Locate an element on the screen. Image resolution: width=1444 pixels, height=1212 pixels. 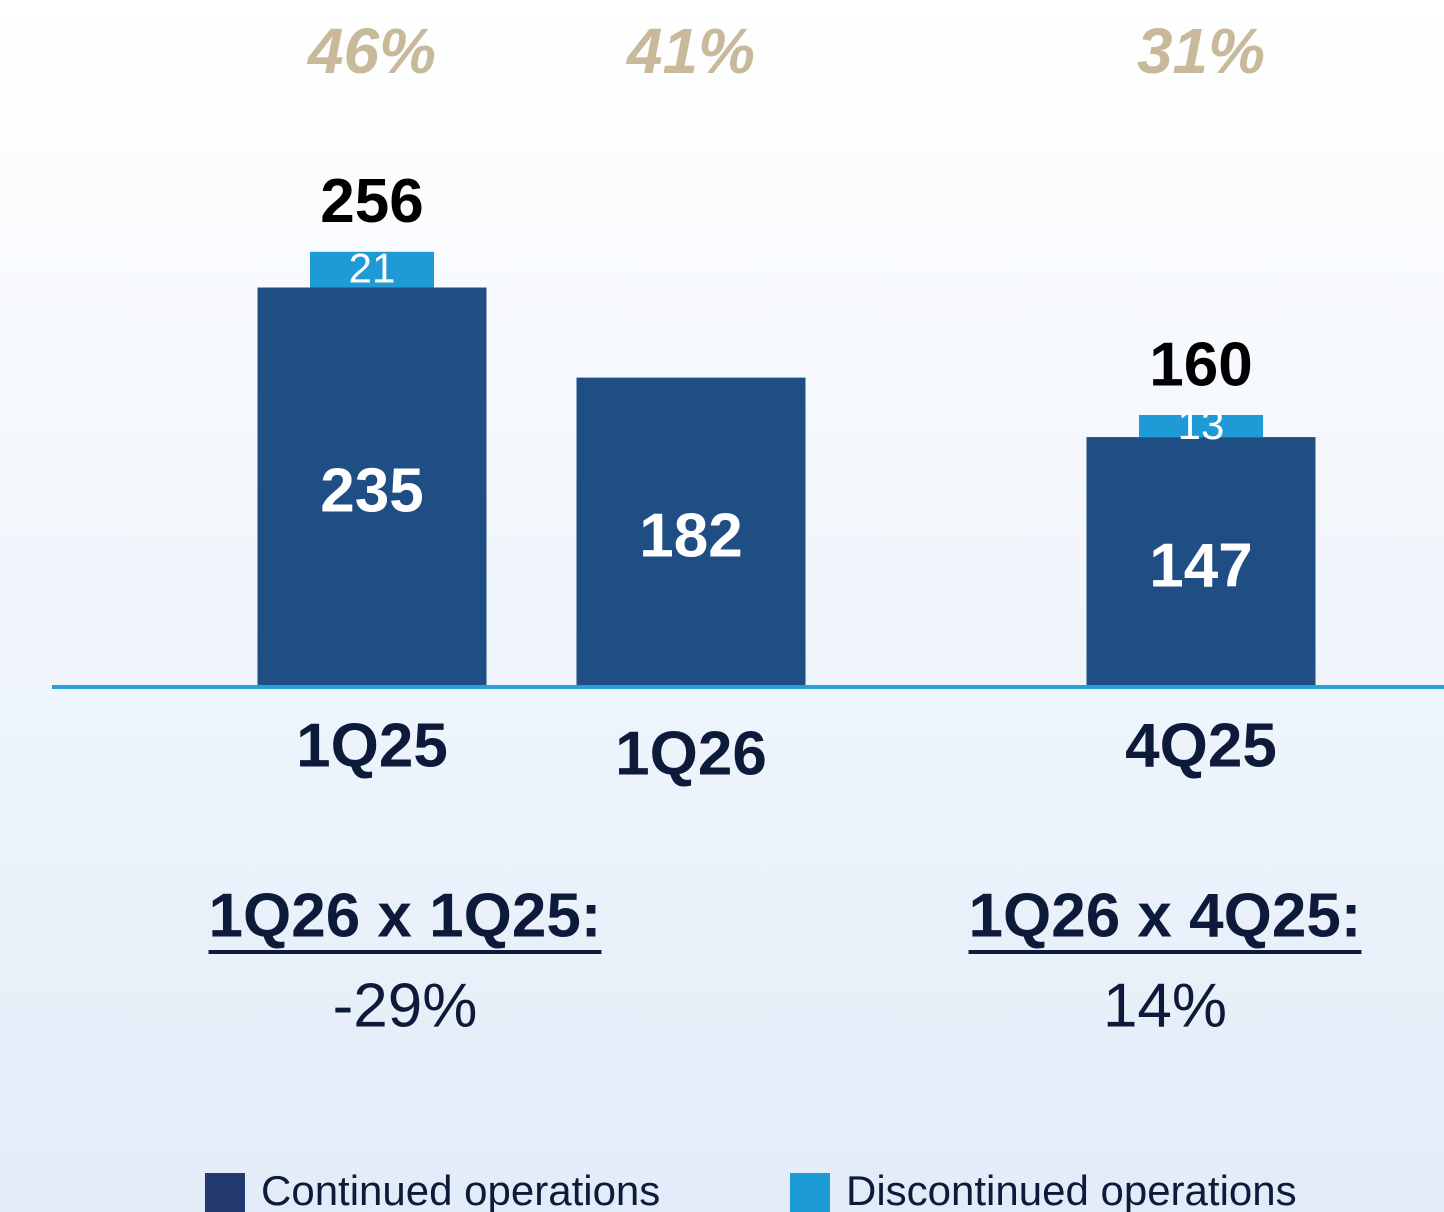
comparison-value: -29% is located at coordinates (405, 1005).